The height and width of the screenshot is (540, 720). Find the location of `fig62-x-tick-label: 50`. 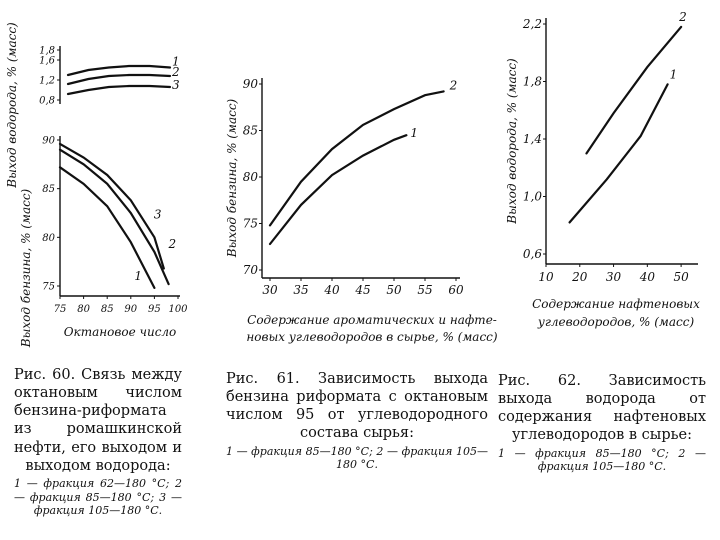

fig62-x-tick-label: 50 is located at coordinates (681, 277).